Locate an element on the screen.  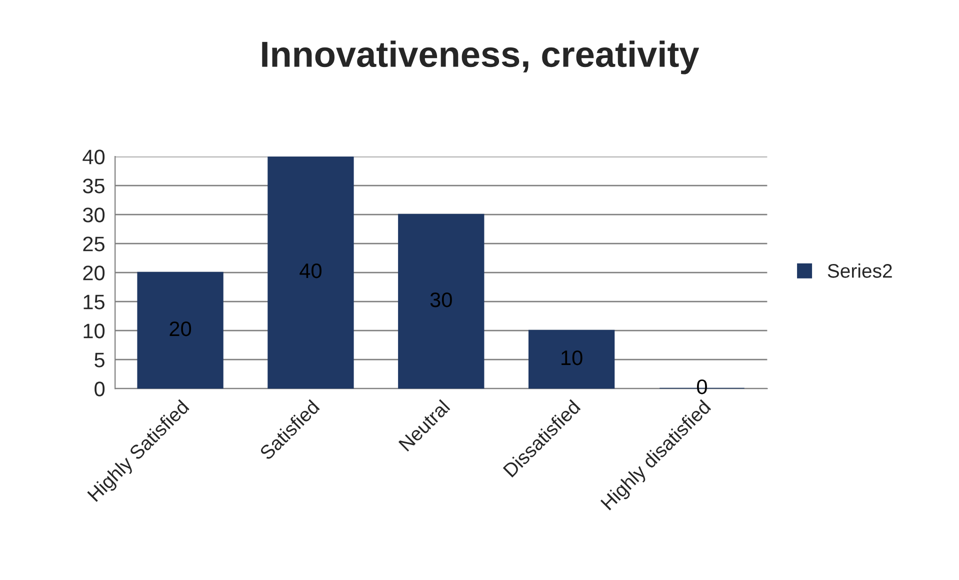
y-tick-label: 5 is located at coordinates (99, 360).